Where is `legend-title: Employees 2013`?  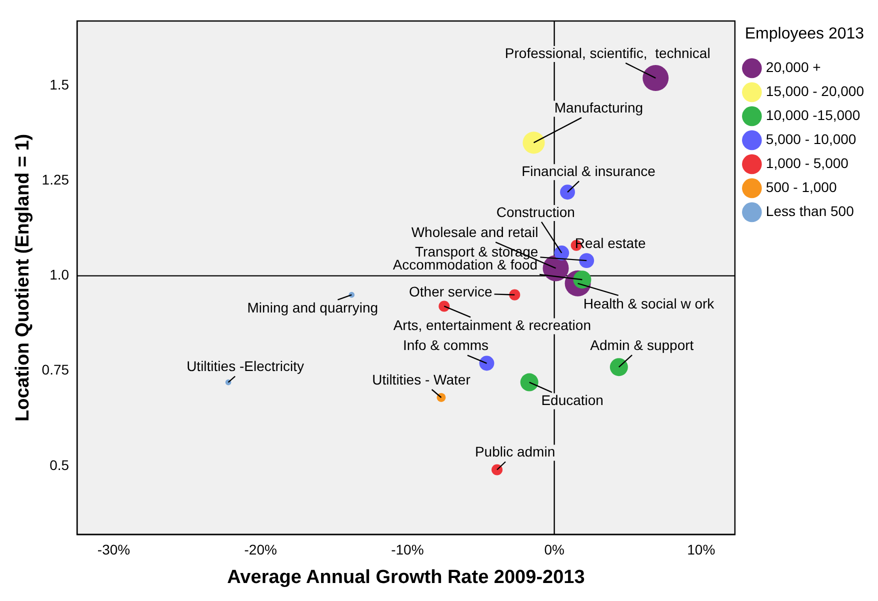
legend-title: Employees 2013 is located at coordinates (804, 33).